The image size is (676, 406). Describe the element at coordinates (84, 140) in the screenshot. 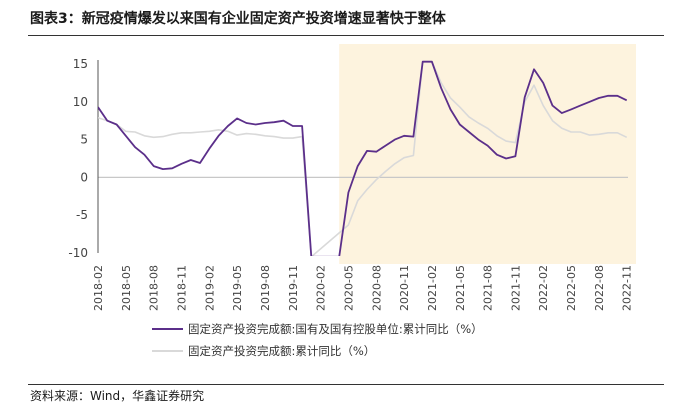

I see `y-tick-label: 5` at that location.